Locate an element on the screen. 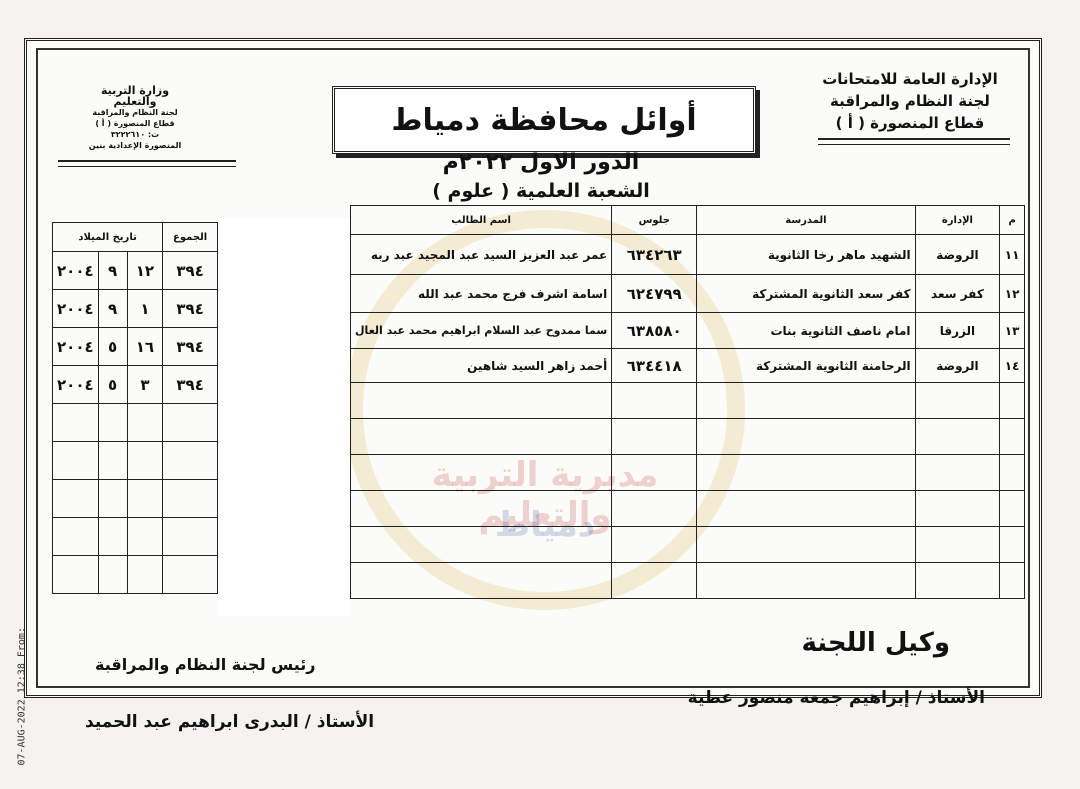 This screenshot has height=789, width=1080. stamp-rule is located at coordinates (147, 163).